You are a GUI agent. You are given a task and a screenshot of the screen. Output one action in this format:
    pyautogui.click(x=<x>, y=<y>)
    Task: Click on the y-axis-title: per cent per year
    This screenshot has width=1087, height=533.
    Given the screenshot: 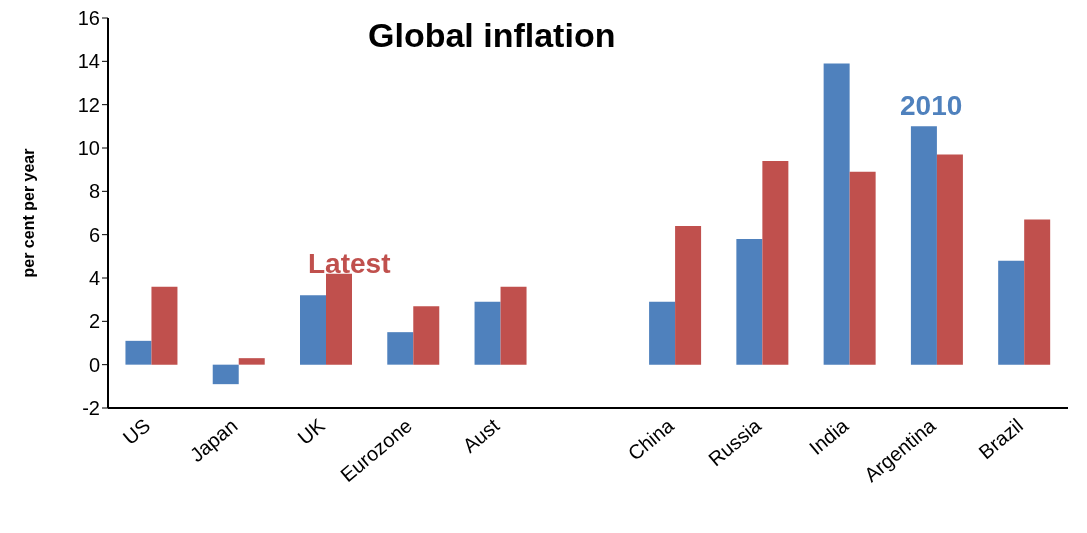 What is the action you would take?
    pyautogui.click(x=28, y=213)
    